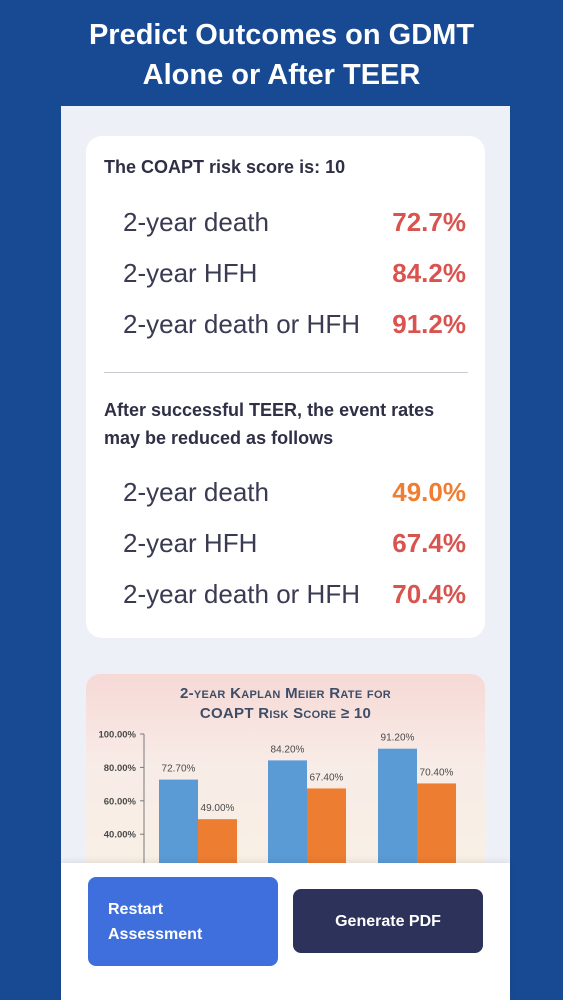 The width and height of the screenshot is (563, 1000). What do you see at coordinates (155, 934) in the screenshot?
I see `restart-label-line-2: Assessment` at bounding box center [155, 934].